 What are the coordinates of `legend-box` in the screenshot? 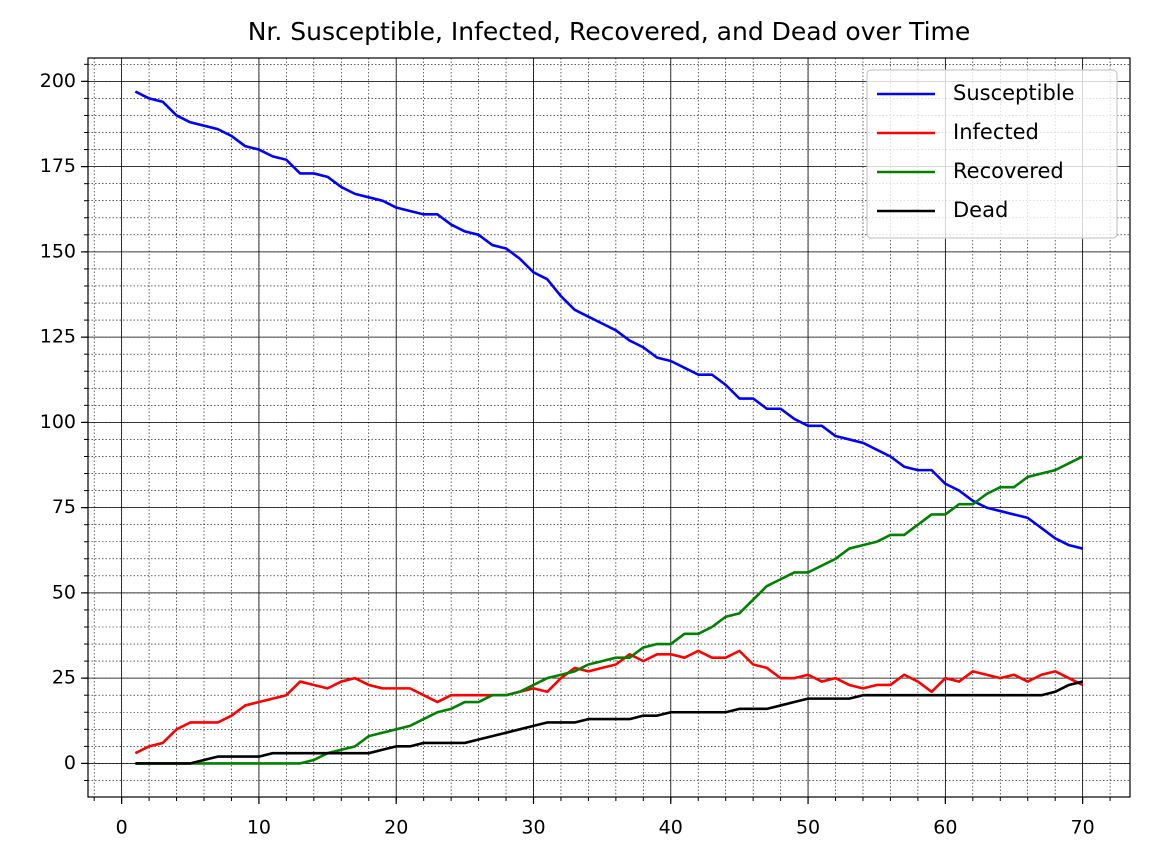 It's located at (992, 154).